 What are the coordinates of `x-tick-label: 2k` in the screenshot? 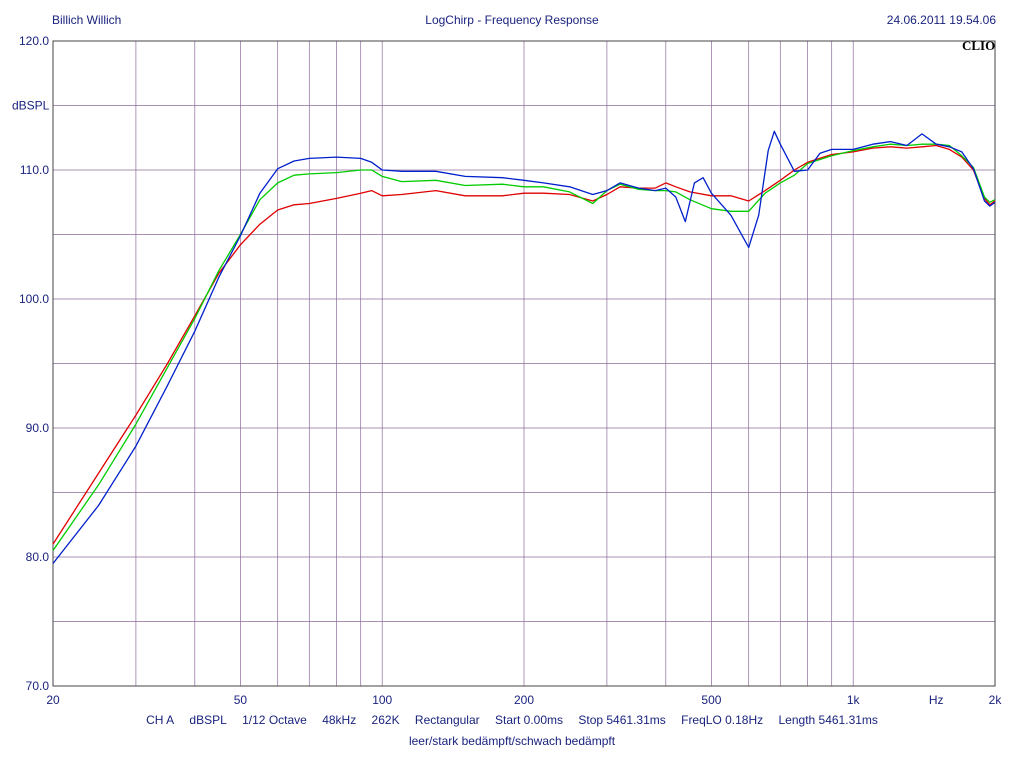 It's located at (996, 700).